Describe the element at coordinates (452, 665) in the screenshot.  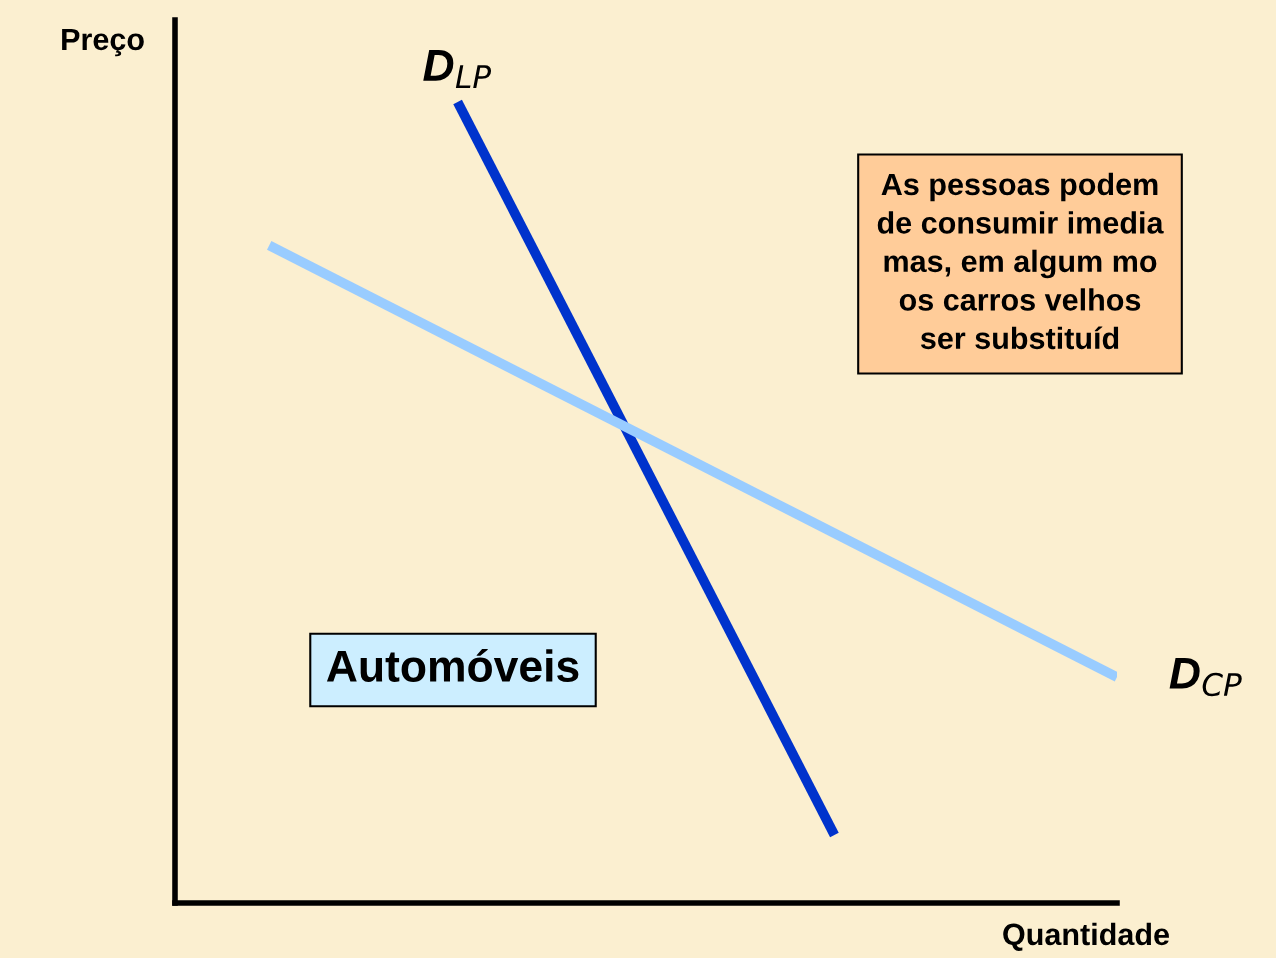
I see `annotation: Automóveis` at that location.